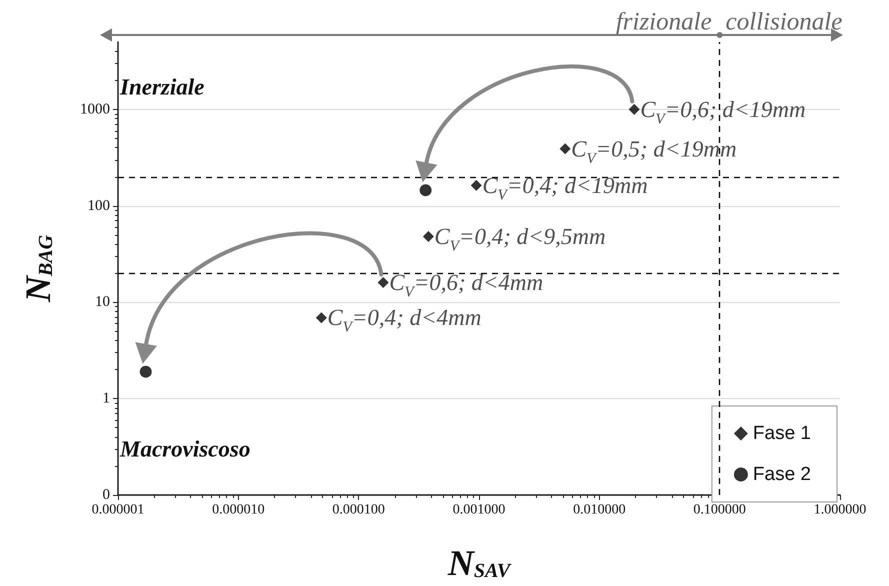 This screenshot has width=889, height=586. Describe the element at coordinates (479, 510) in the screenshot. I see `x-tick-label: 0.001000` at that location.